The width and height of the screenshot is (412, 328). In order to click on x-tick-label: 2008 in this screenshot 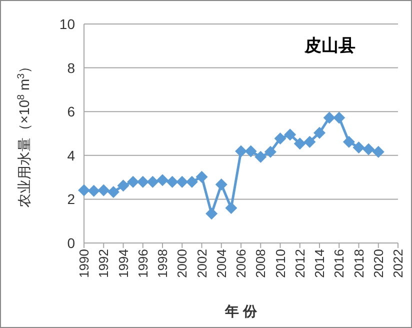, I will do `click(260, 263)`.